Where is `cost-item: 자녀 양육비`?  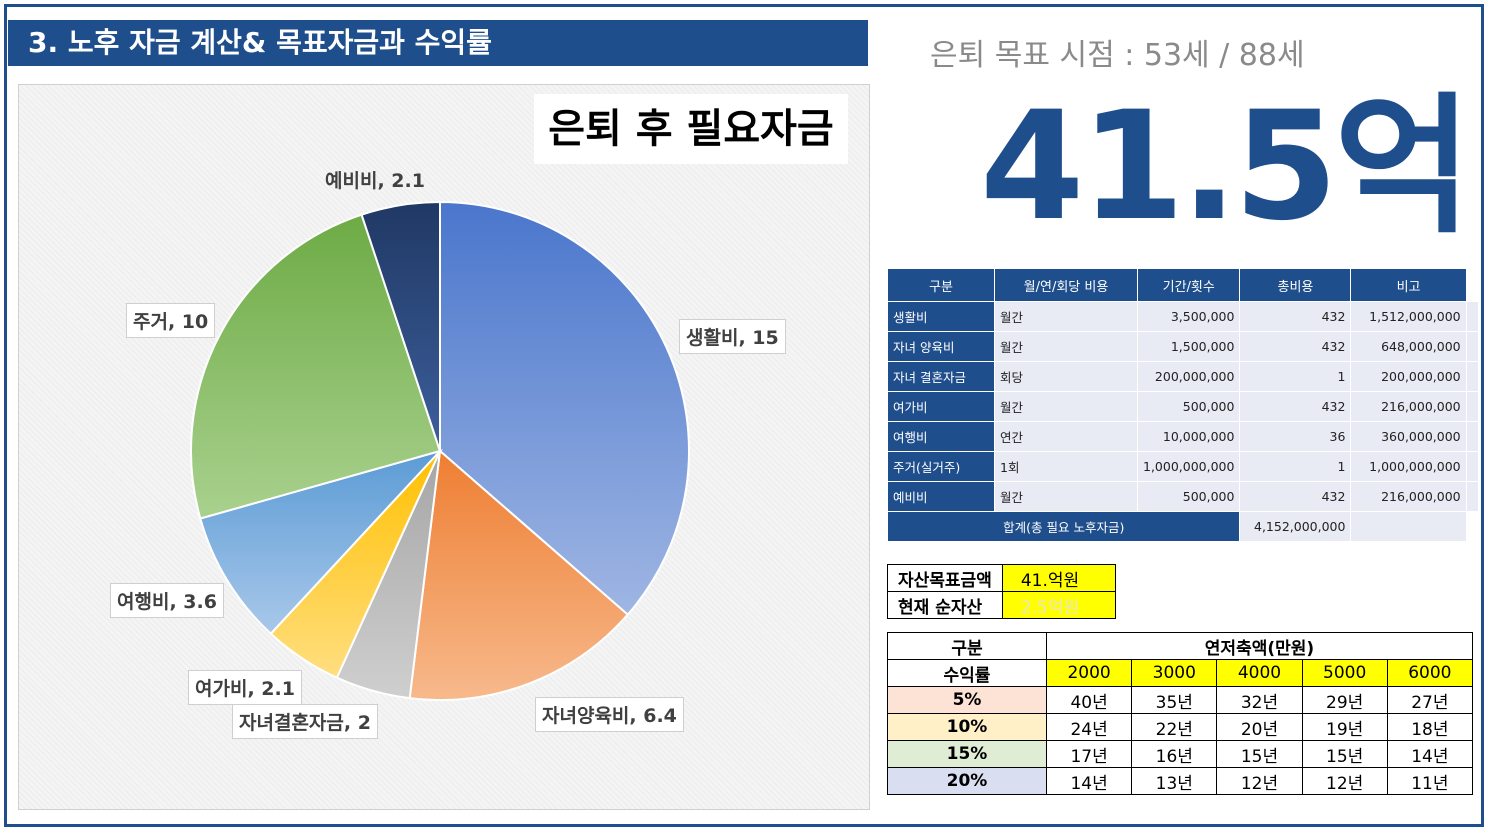 cost-item: 자녀 양육비 is located at coordinates (941, 346).